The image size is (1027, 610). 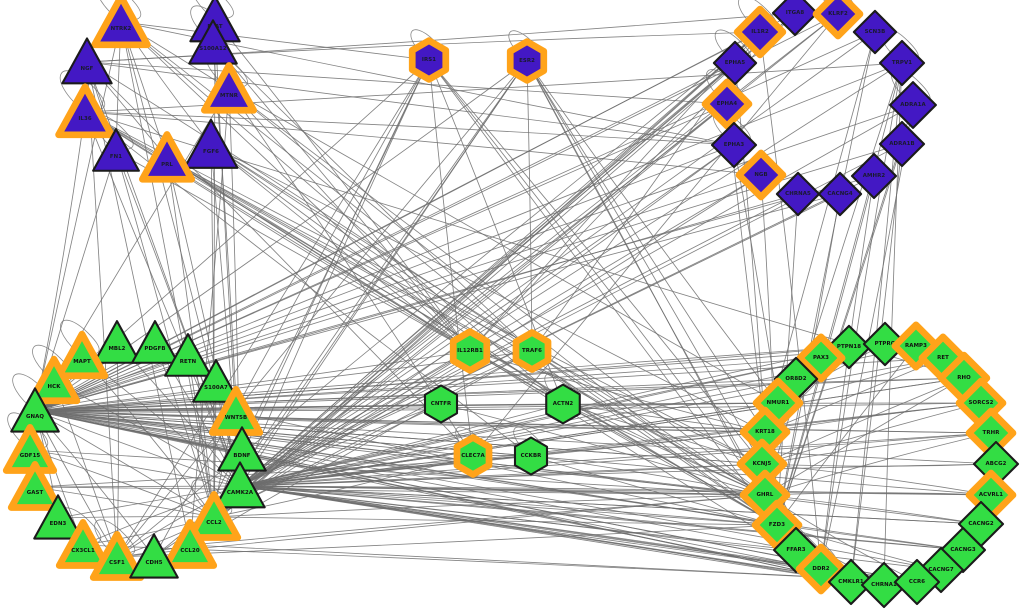 What do you see at coordinates (229, 89) in the screenshot?
I see `graph-node-mtnr: MTNR` at bounding box center [229, 89].